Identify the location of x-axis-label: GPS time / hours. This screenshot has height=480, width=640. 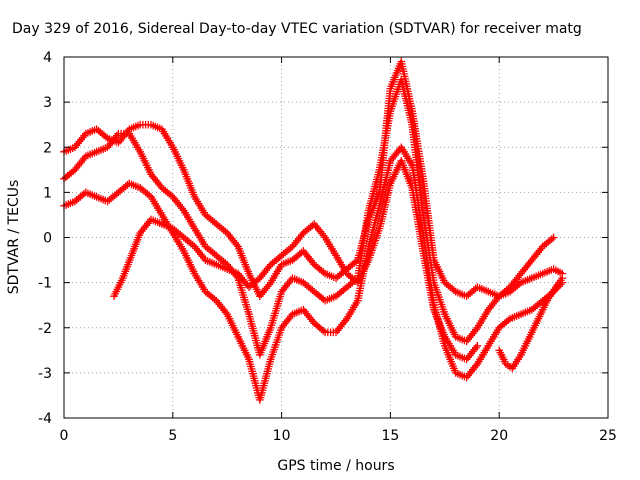
(335, 466).